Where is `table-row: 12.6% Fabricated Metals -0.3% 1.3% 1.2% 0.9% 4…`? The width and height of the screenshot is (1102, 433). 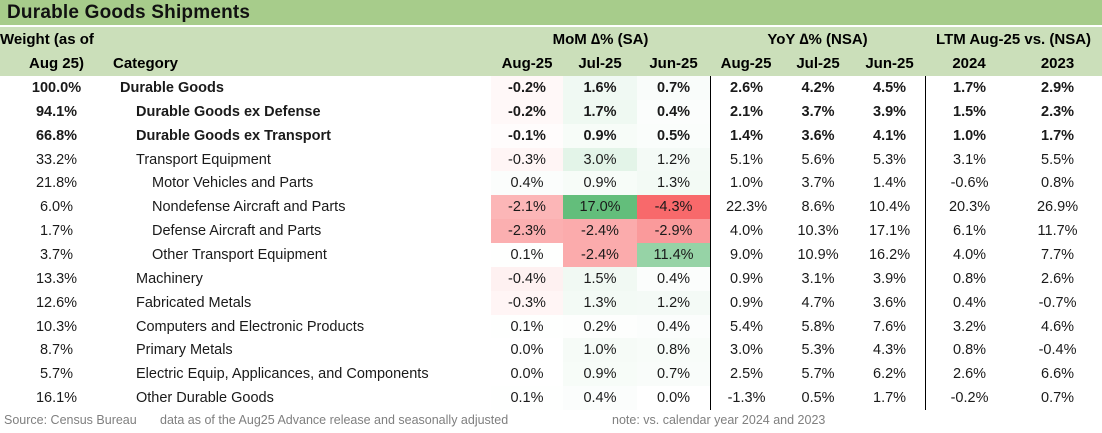 table-row: 12.6% Fabricated Metals -0.3% 1.3% 1.2% 0.9% 4… is located at coordinates (551, 302).